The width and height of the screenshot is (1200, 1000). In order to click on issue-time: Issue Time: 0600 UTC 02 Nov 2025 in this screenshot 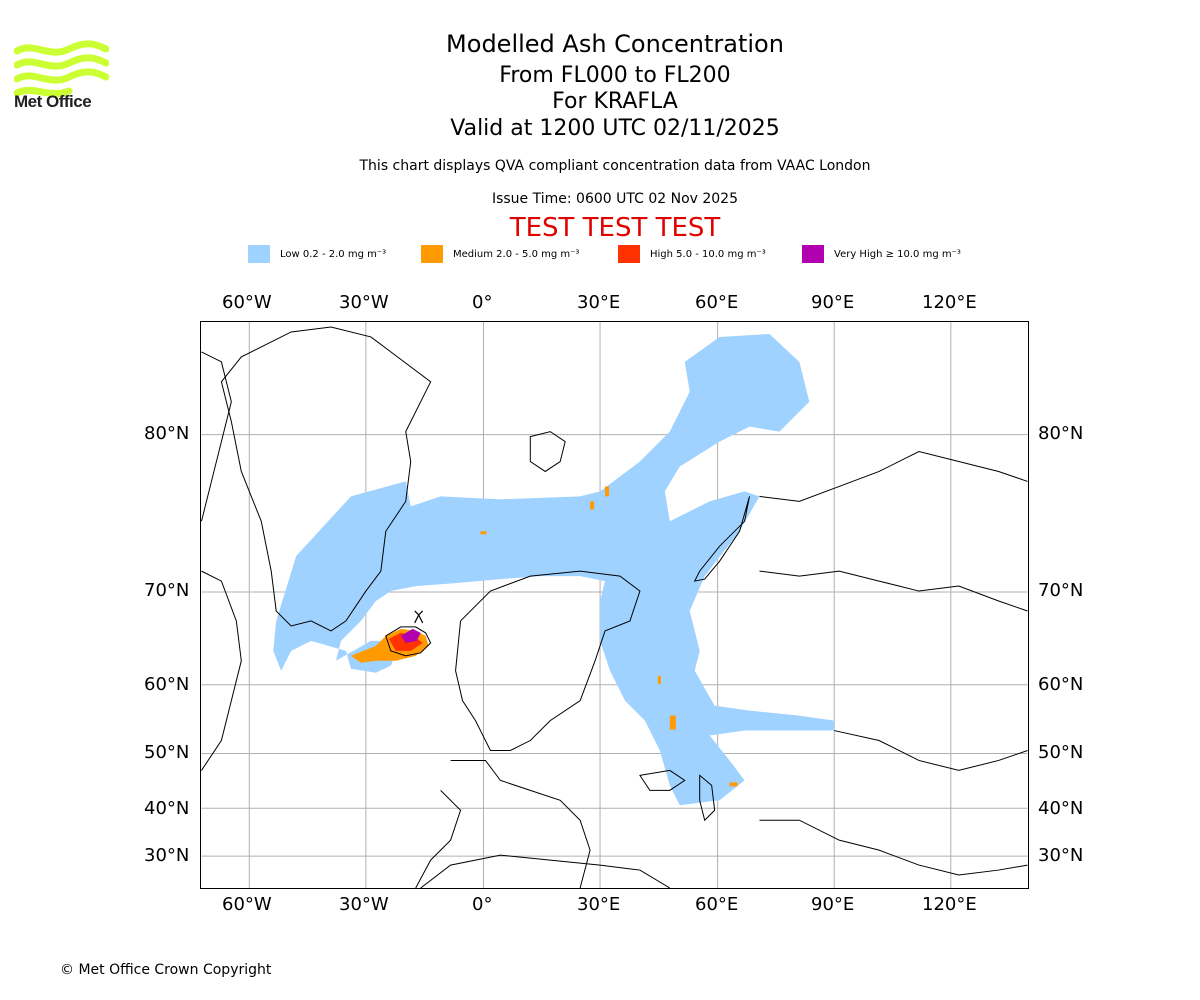, I will do `click(615, 199)`.